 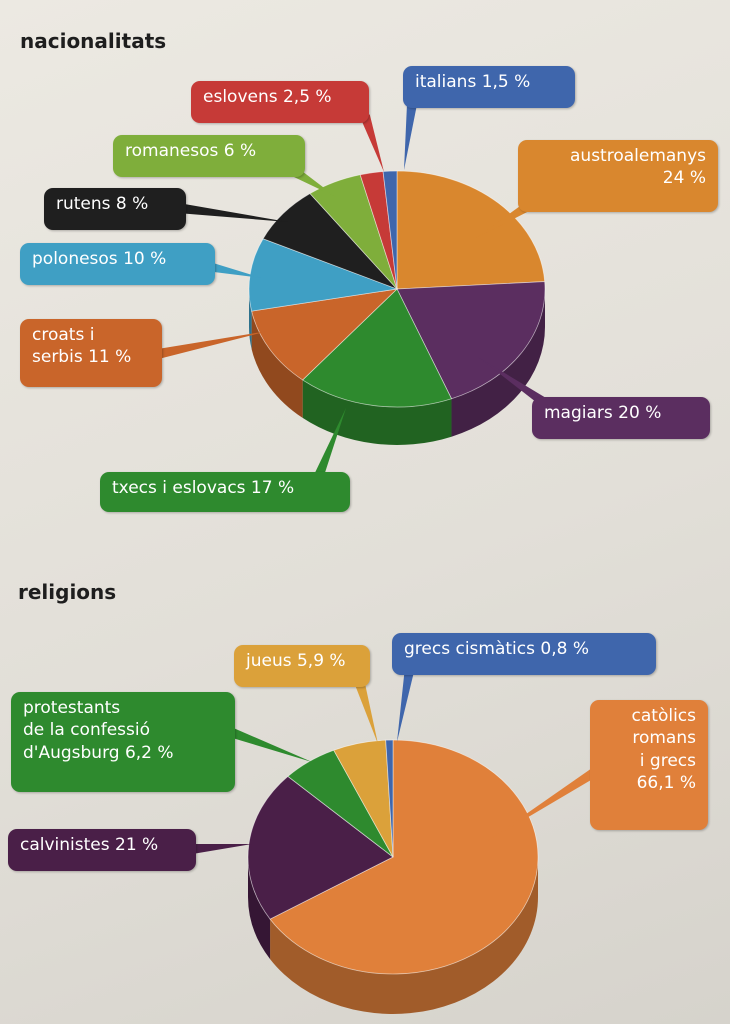 What do you see at coordinates (277, 364) in the screenshot?
I see `pie-side-croats-i-serbis` at bounding box center [277, 364].